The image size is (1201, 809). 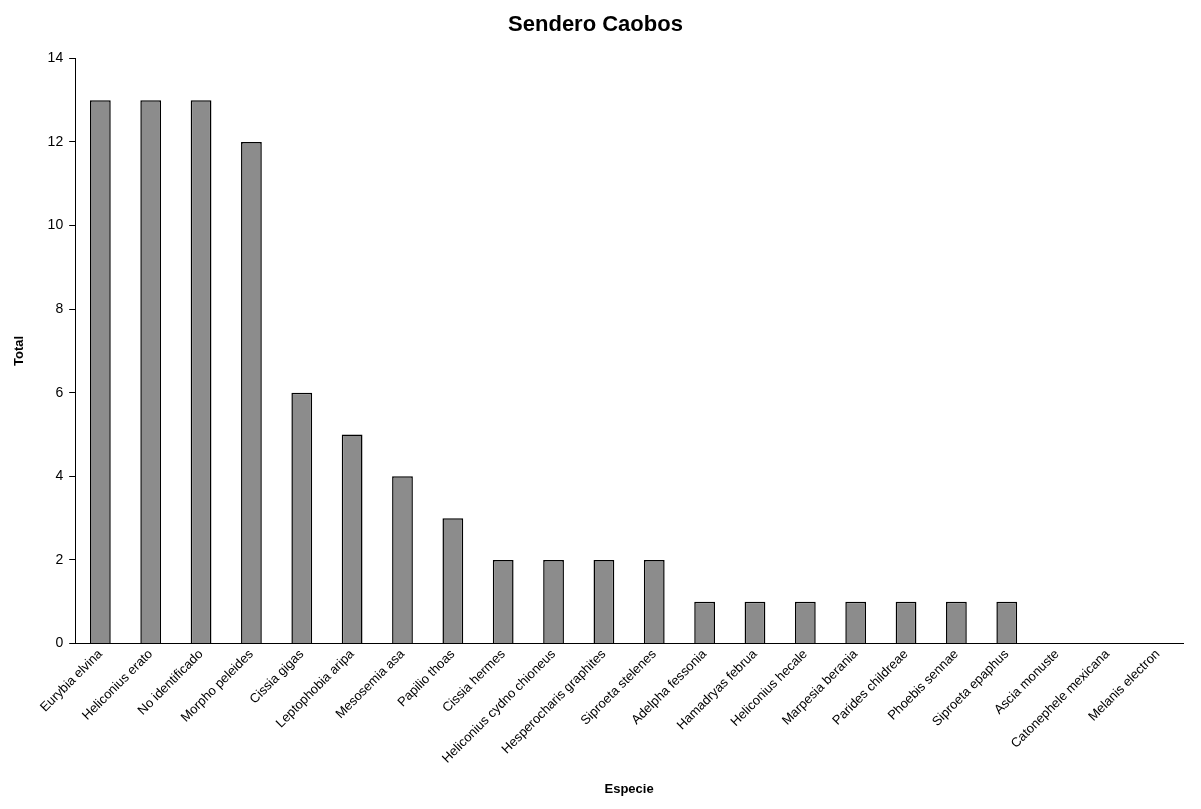 What do you see at coordinates (59, 475) in the screenshot?
I see `y-tick-label: 4` at bounding box center [59, 475].